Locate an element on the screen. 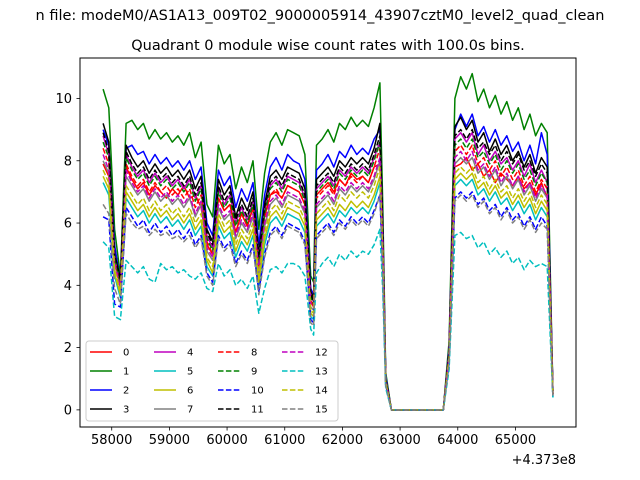 The height and width of the screenshot is (480, 640). legend-label-13: 13 is located at coordinates (321, 372).